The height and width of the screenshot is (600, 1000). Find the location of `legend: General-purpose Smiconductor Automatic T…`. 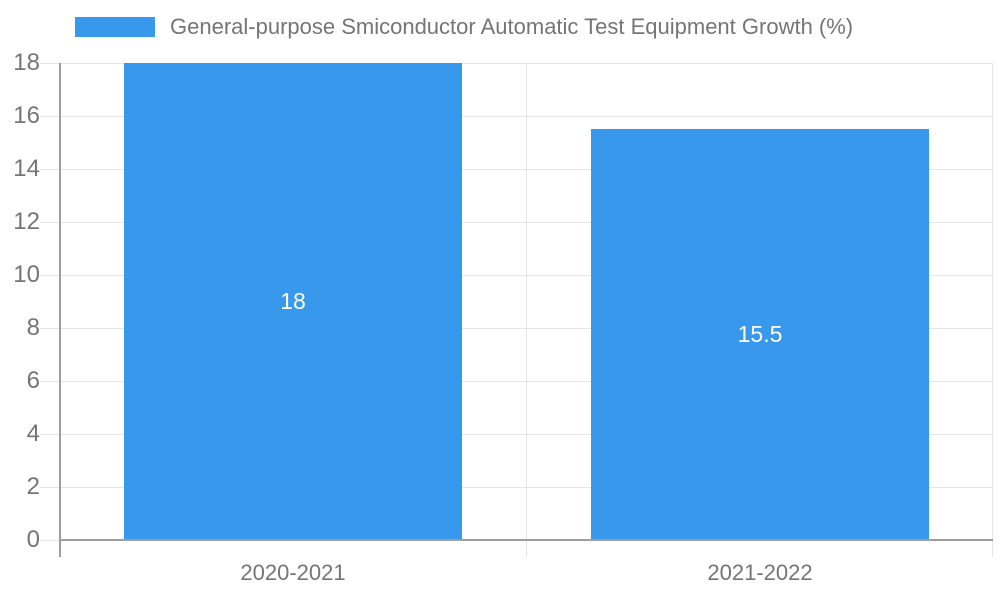

legend: General-purpose Smiconductor Automatic T… is located at coordinates (464, 27).